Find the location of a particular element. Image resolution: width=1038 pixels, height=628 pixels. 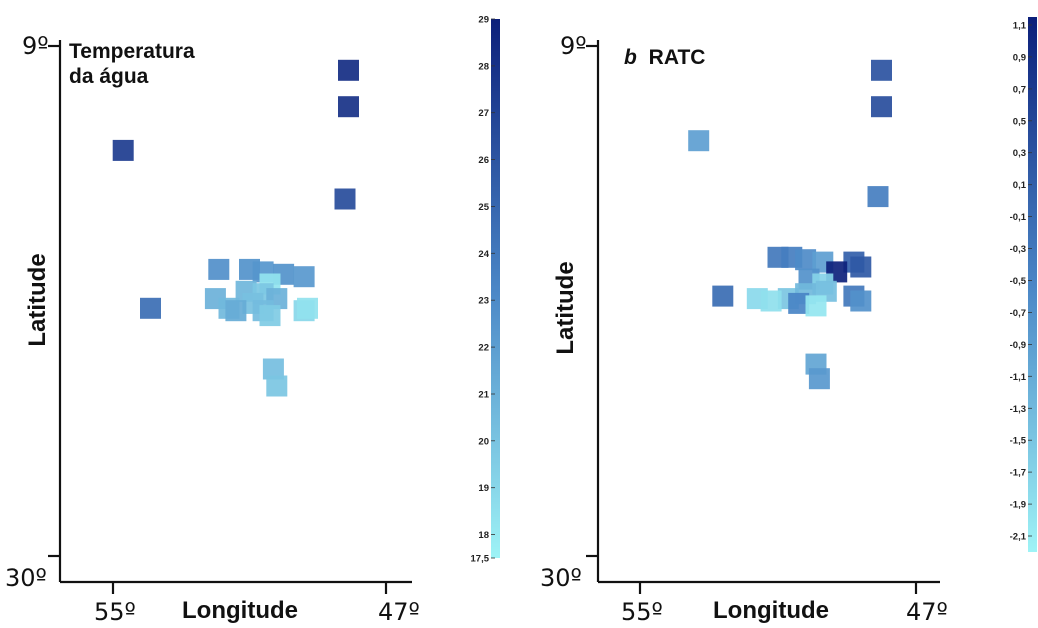

colorbar-tick-label: 28 is located at coordinates (483, 66).